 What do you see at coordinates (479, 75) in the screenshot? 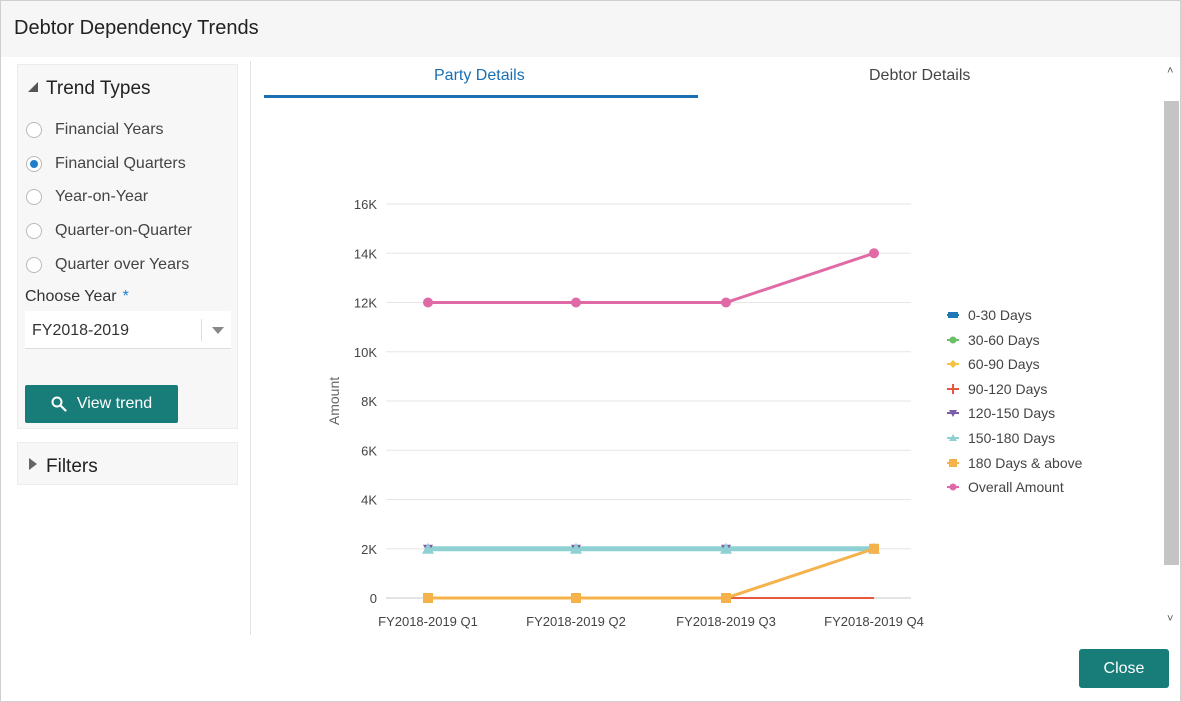
I see `tab-party-details: Party Details` at bounding box center [479, 75].